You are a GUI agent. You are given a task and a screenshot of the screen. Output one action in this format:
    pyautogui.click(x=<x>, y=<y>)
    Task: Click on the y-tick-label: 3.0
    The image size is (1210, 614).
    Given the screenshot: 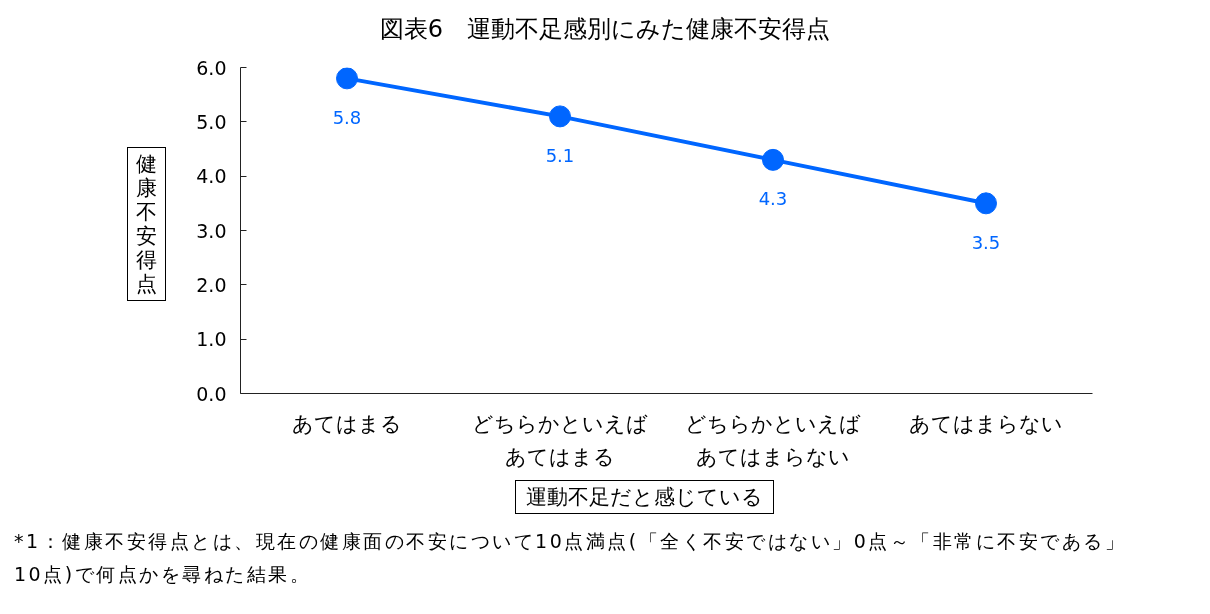 What is the action you would take?
    pyautogui.click(x=211, y=230)
    